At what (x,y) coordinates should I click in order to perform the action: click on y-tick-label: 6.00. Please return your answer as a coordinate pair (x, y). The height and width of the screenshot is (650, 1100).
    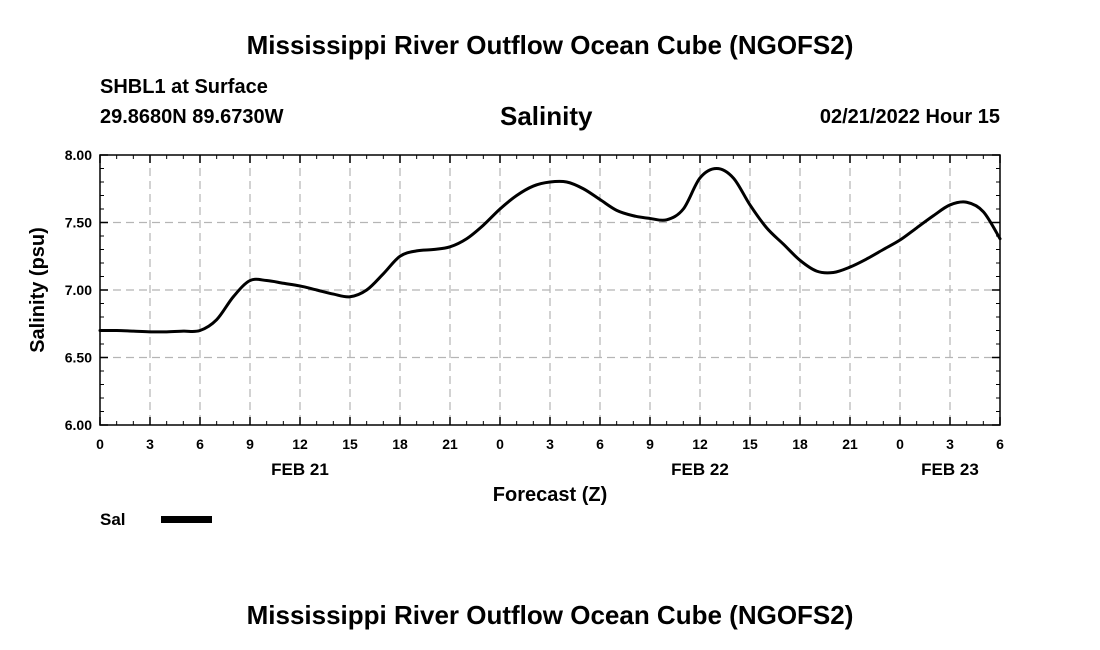
    Looking at the image, I should click on (78, 425).